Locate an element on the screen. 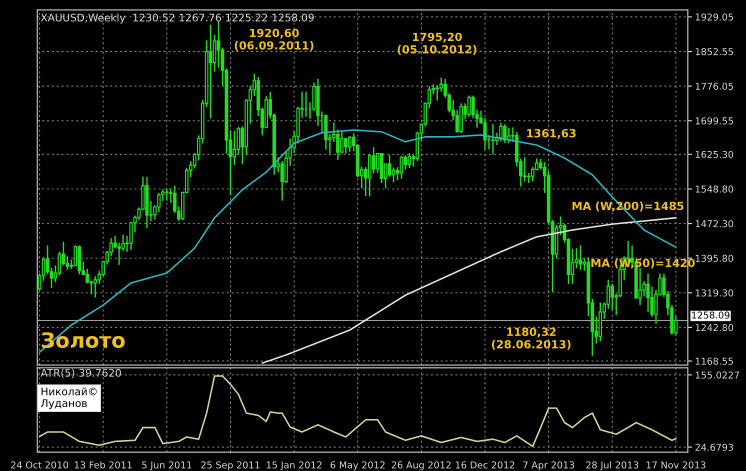  y-tick-label: 1776.05 is located at coordinates (714, 86).